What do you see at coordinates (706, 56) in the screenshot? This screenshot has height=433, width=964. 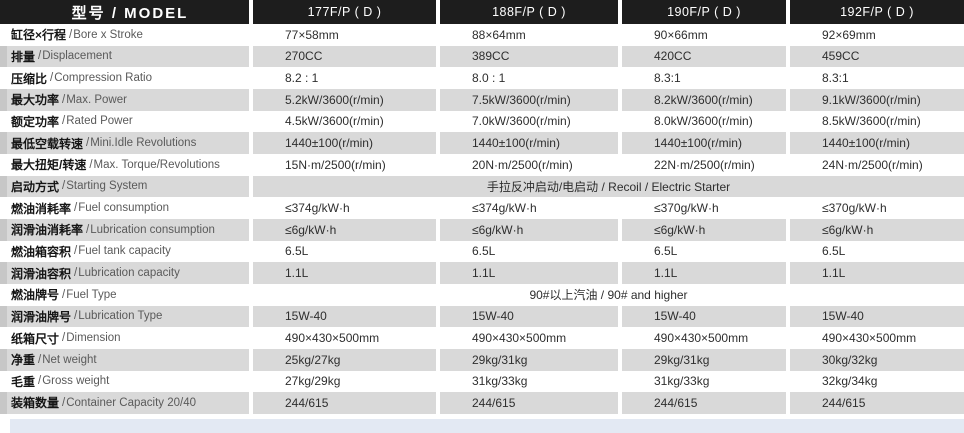 I see `spec-value: 420CC` at bounding box center [706, 56].